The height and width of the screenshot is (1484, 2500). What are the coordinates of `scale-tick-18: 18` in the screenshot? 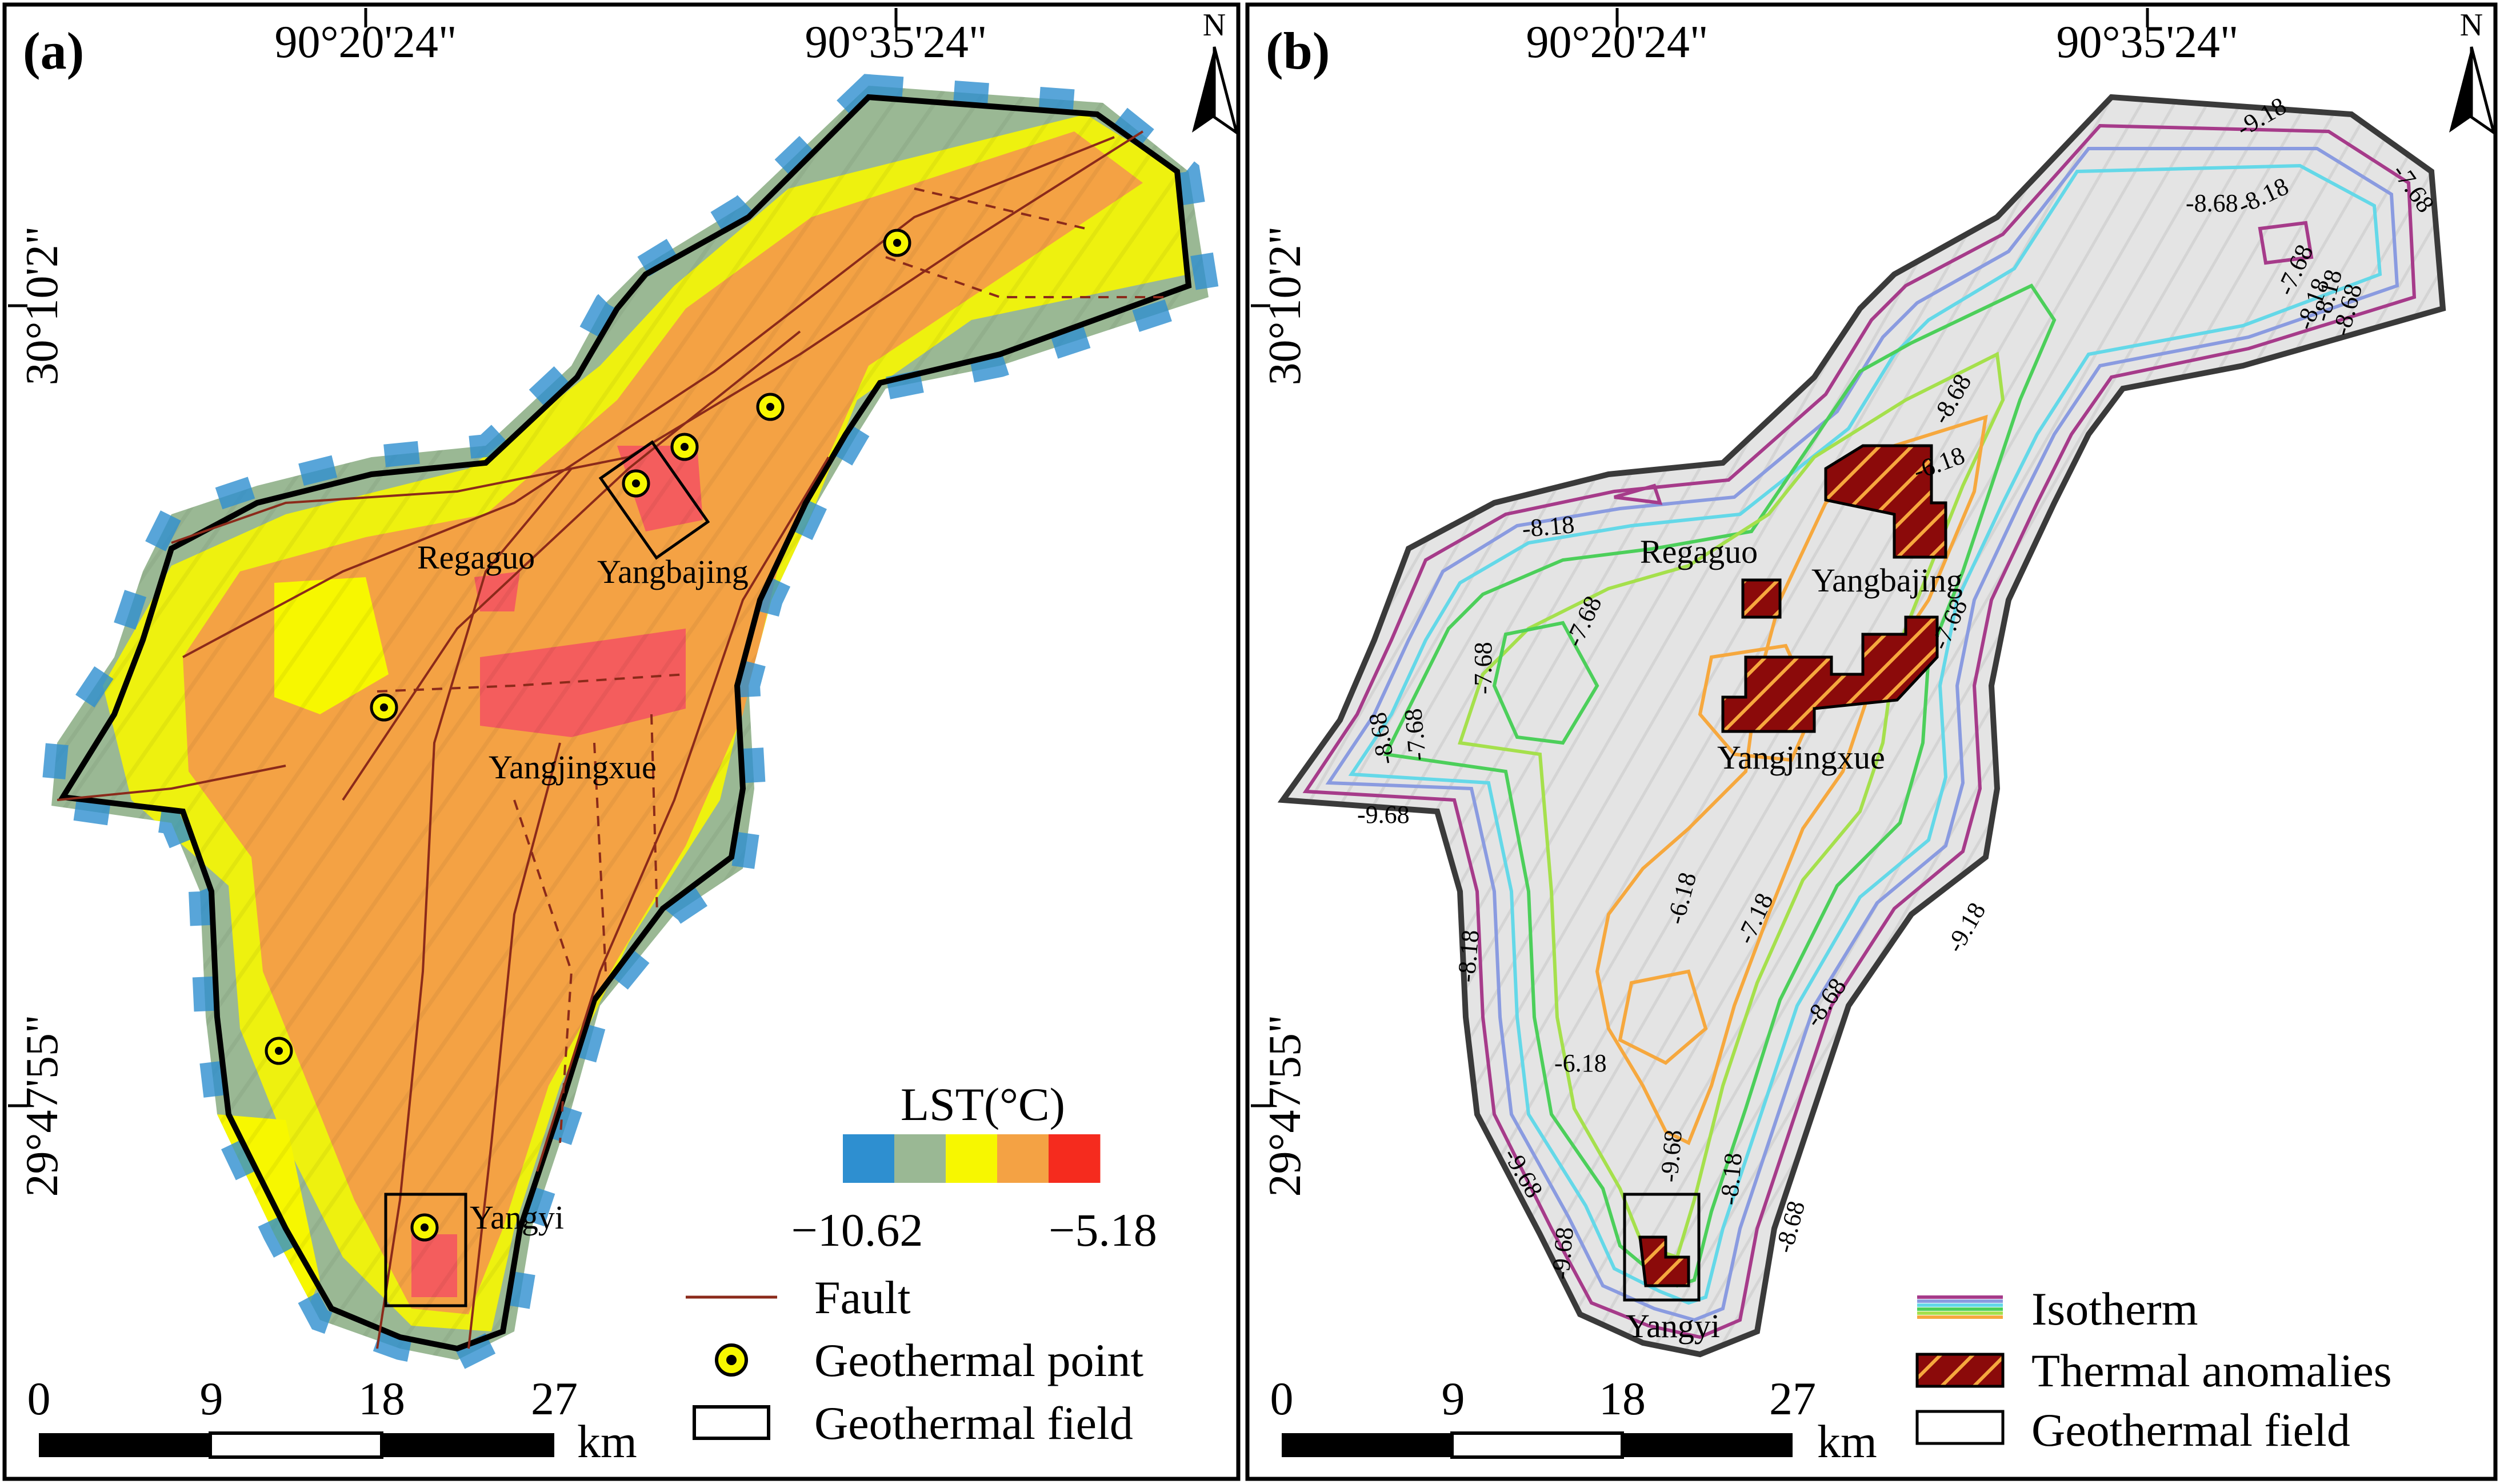 It's located at (1622, 1399).